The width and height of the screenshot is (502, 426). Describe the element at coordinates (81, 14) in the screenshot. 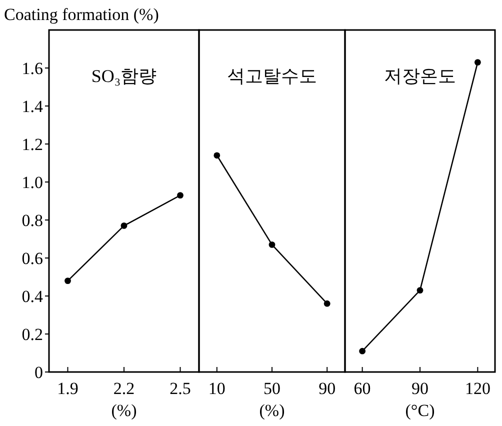

I see `y-axis-title: Coating formation (%)` at that location.